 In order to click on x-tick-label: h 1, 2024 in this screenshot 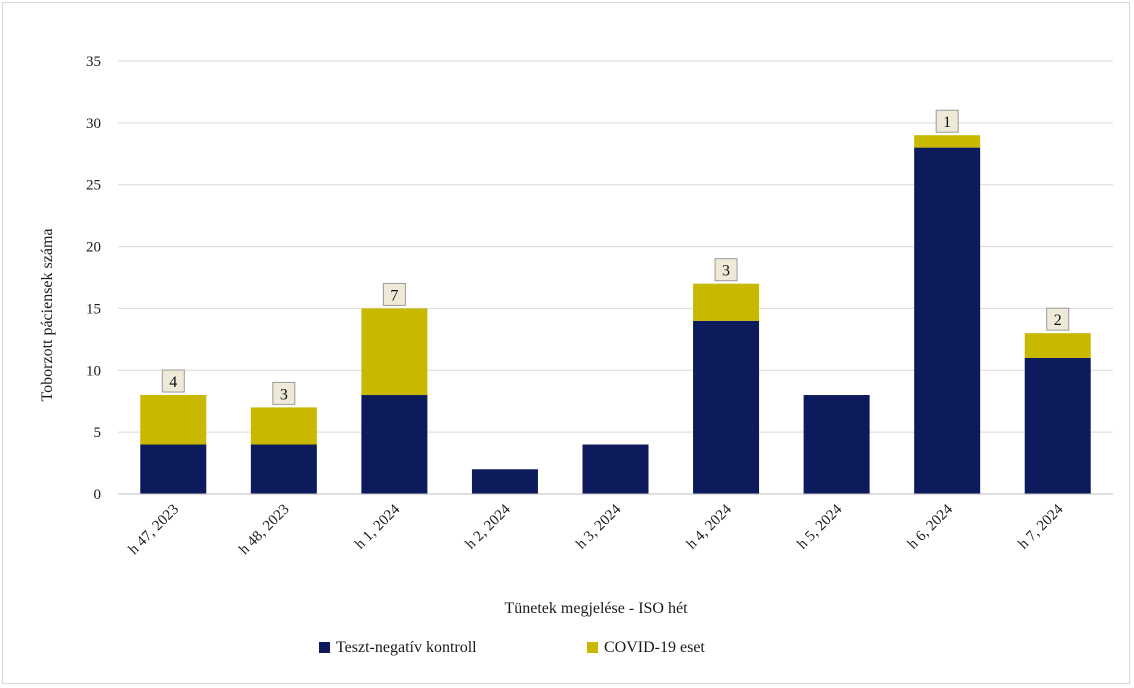, I will do `click(377, 526)`.